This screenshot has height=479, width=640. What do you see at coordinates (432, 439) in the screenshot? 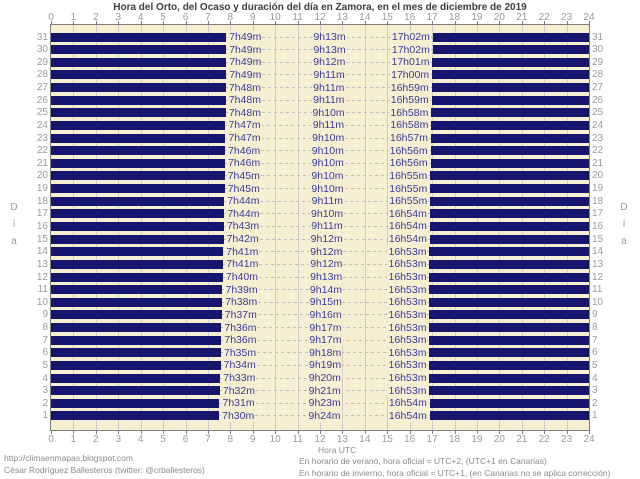
I see `x-tick-label-bottom: 17` at bounding box center [432, 439].